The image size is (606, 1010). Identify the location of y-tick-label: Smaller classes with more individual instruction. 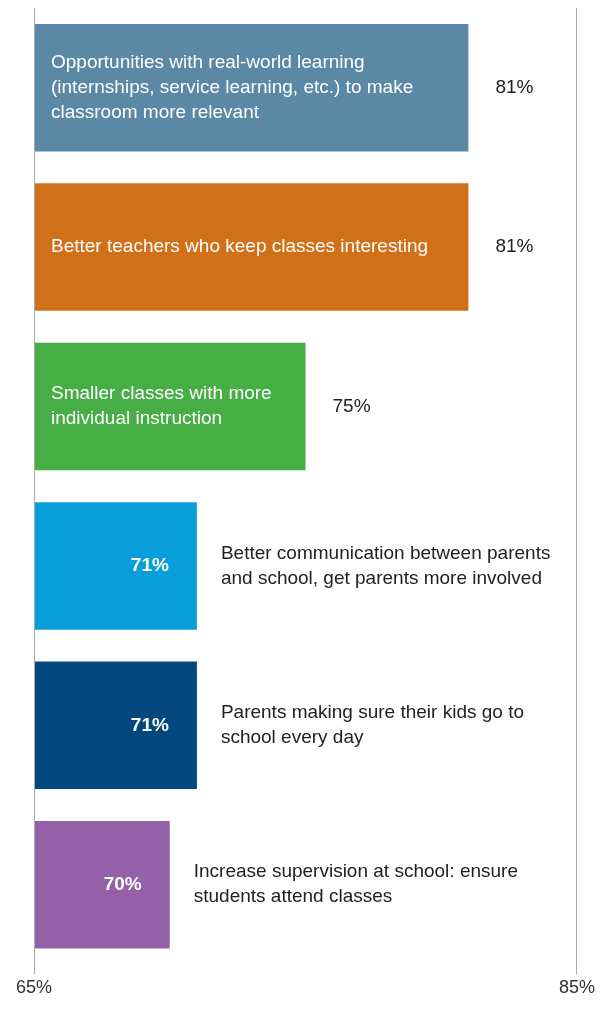
(161, 405).